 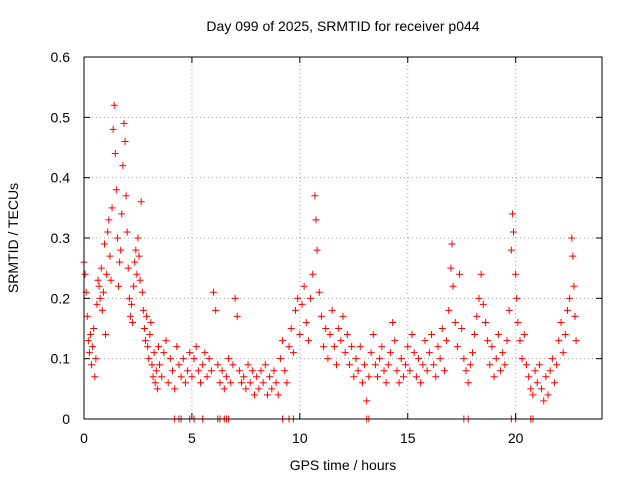 I want to click on y-tick-label: 0.2, so click(x=61, y=298).